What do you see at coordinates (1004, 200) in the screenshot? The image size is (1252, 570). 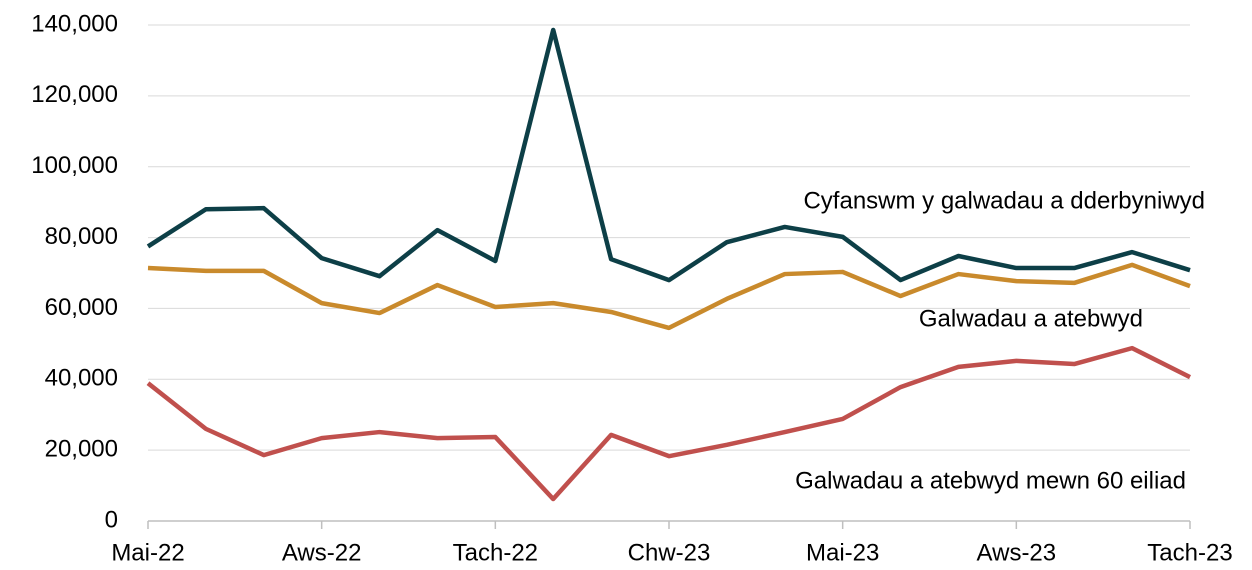 I see `series-label: Cyfanswm y galwadau a dderbyniwyd` at bounding box center [1004, 200].